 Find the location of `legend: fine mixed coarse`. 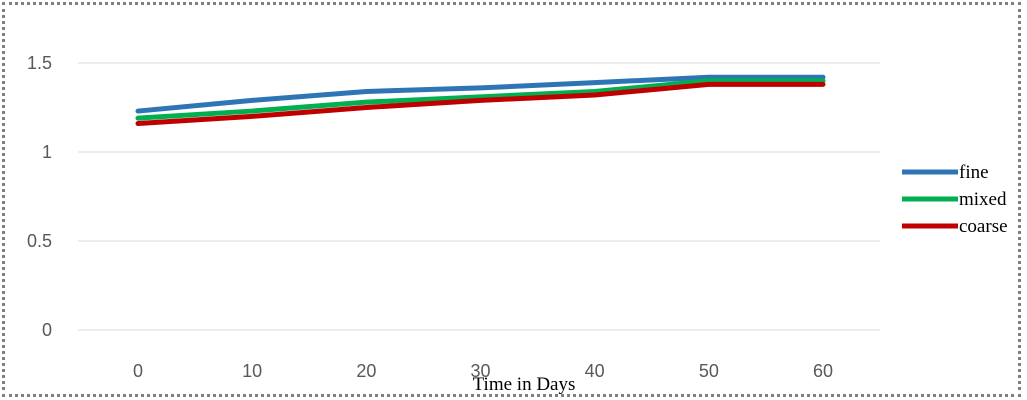

legend: fine mixed coarse is located at coordinates (955, 199).